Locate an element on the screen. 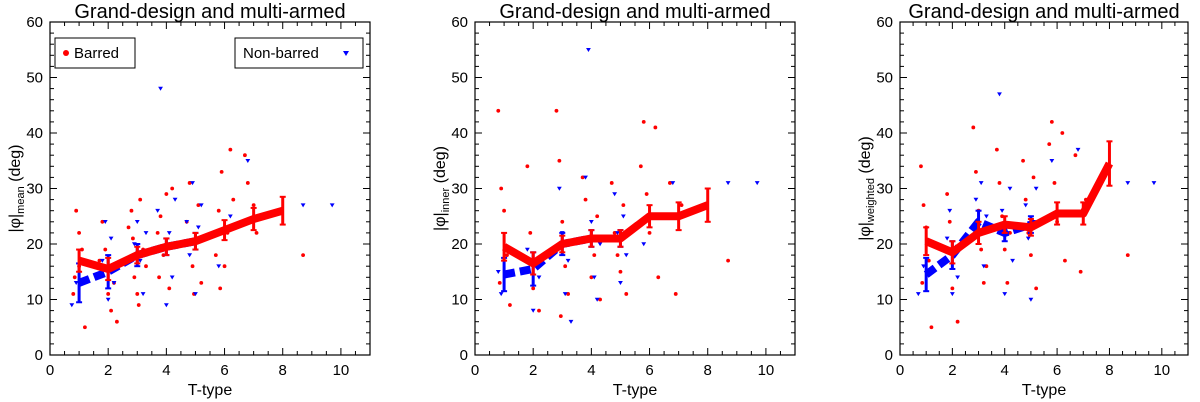 Image resolution: width=1200 pixels, height=402 pixels. y-axis-label-unit: (deg) is located at coordinates (440, 167).